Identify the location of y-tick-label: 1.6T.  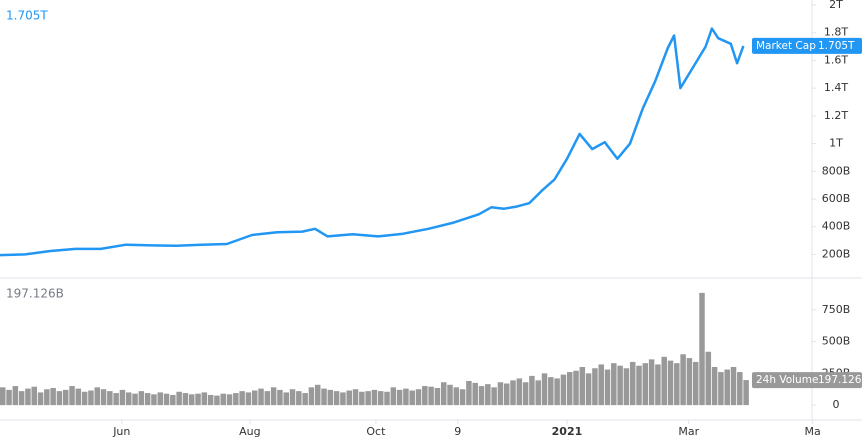
(836, 59).